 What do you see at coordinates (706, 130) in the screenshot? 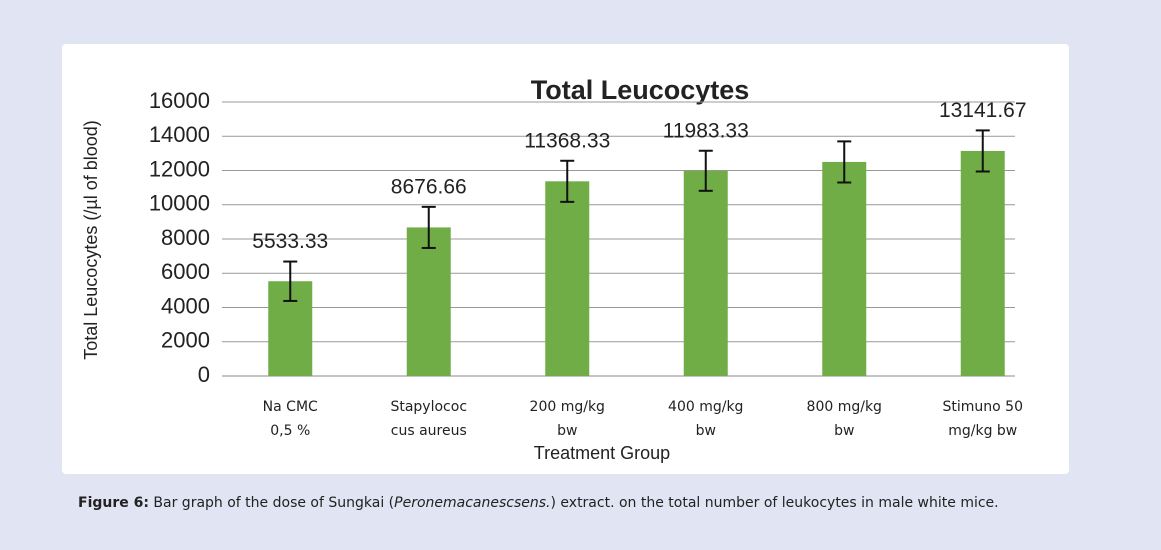
I see `data-label: 11983.33` at bounding box center [706, 130].